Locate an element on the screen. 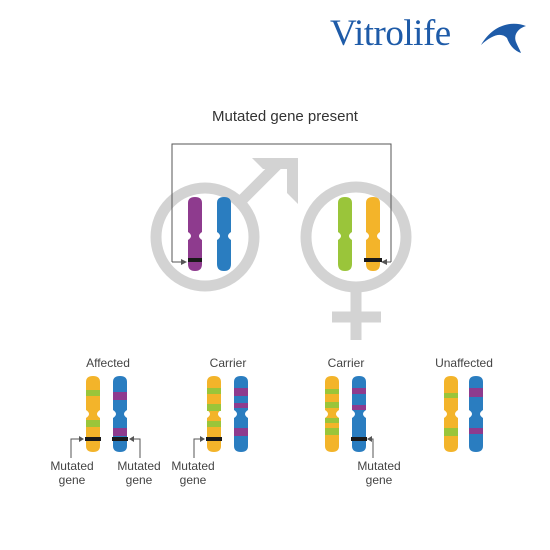 The image size is (550, 550). offspring-affected is located at coordinates (106, 414).